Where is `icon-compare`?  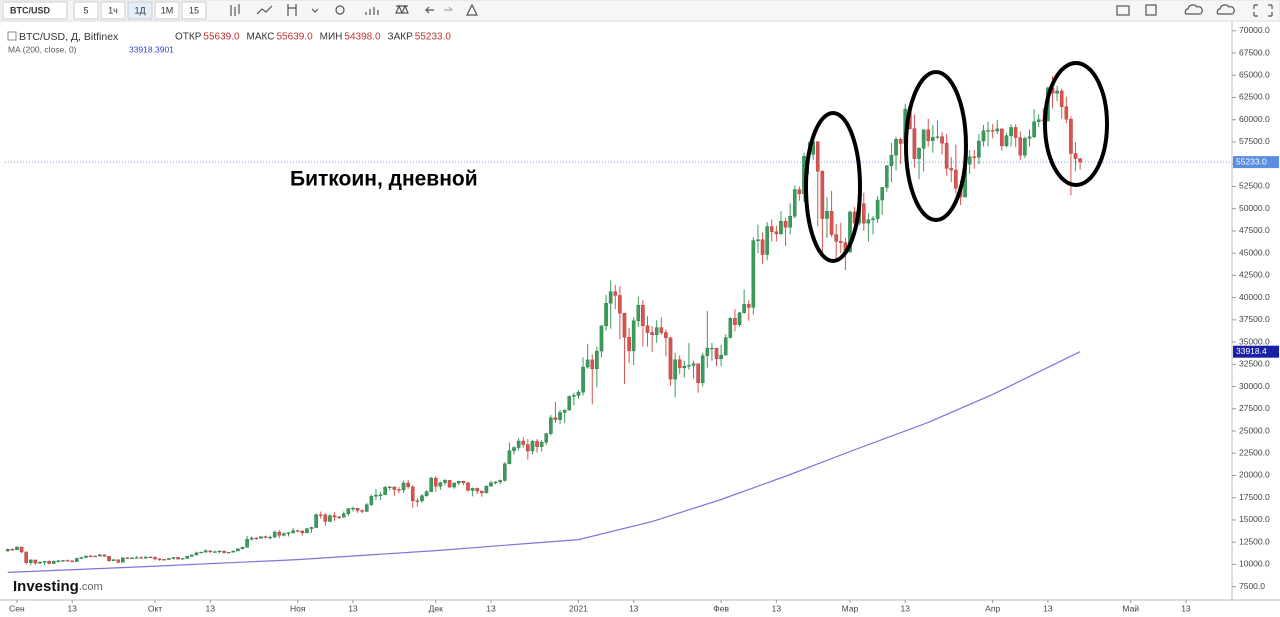 icon-compare is located at coordinates (372, 11).